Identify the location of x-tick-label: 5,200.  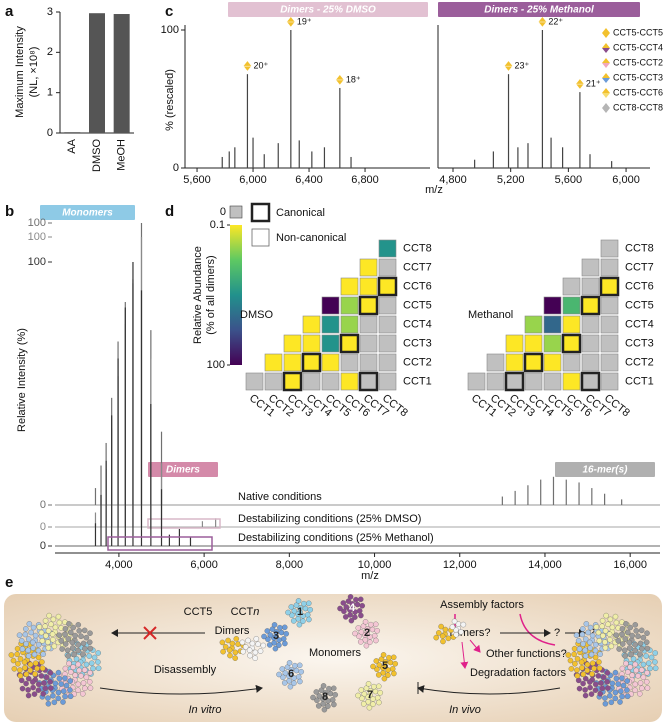
(511, 180).